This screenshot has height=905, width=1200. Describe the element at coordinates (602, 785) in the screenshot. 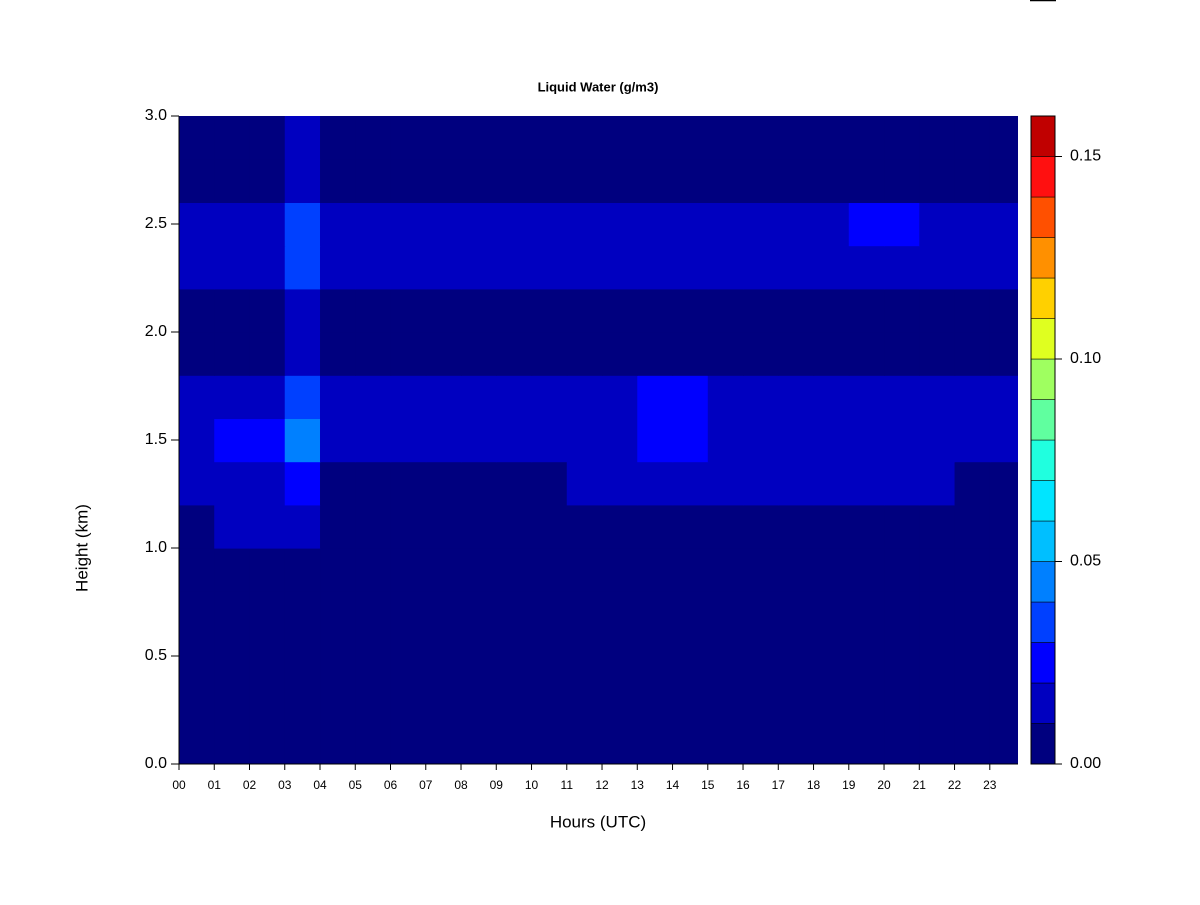

I see `x-tick-label: 12` at that location.